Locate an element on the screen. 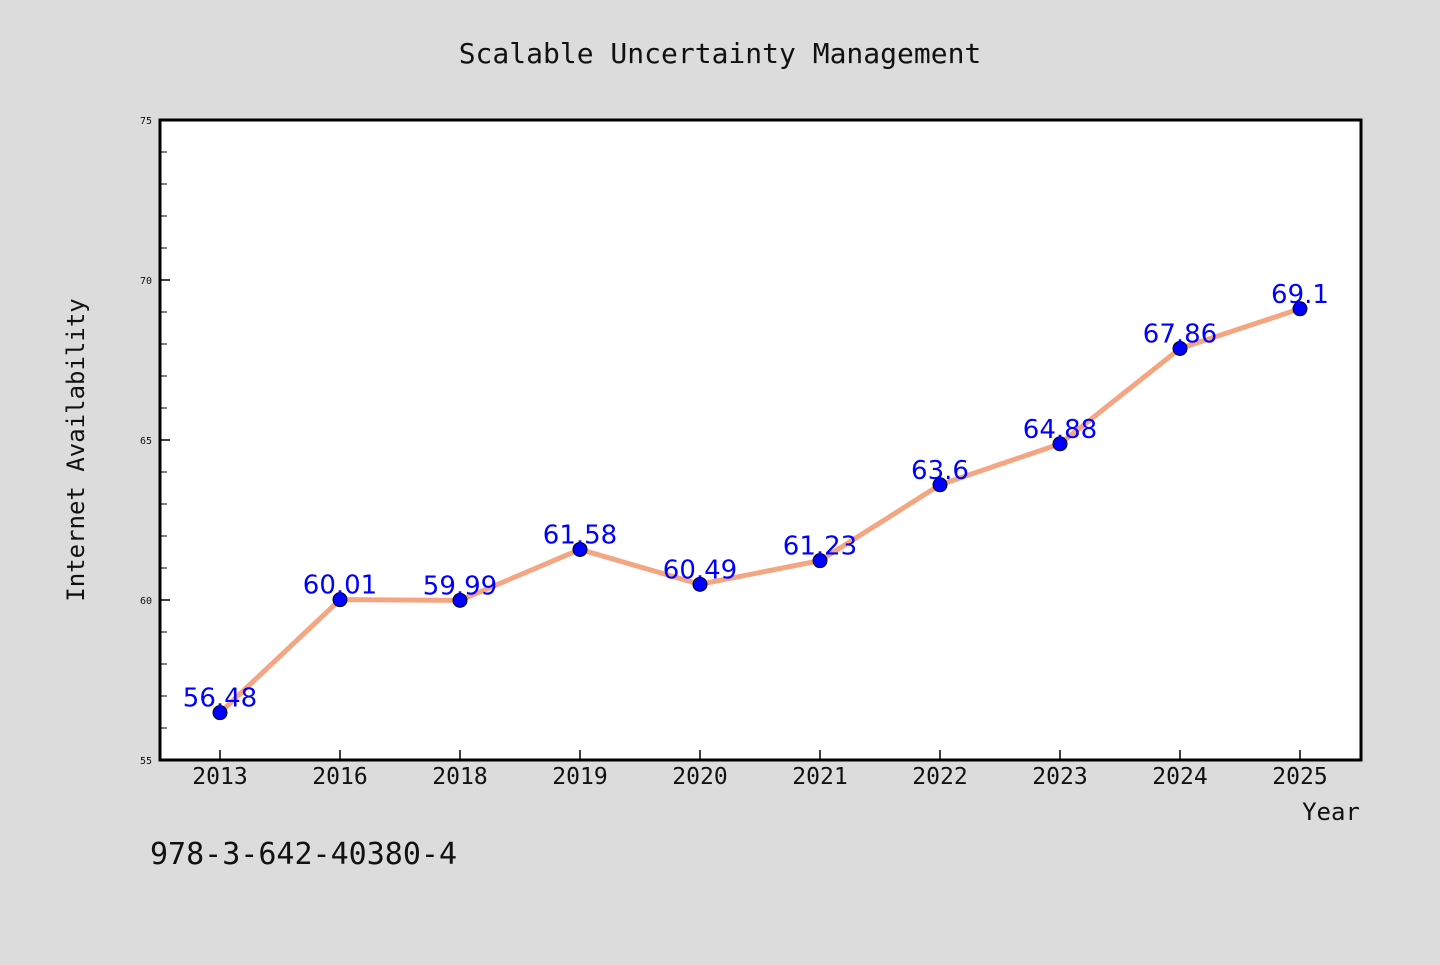 The height and width of the screenshot is (965, 1440). data-label: 63.6 is located at coordinates (940, 471).